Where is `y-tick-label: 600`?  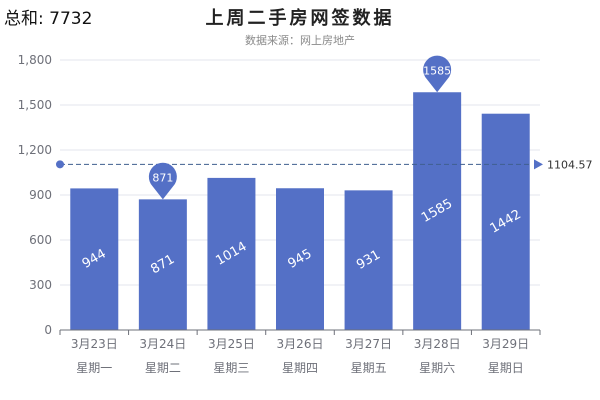
y-tick-label: 600 is located at coordinates (40, 240).